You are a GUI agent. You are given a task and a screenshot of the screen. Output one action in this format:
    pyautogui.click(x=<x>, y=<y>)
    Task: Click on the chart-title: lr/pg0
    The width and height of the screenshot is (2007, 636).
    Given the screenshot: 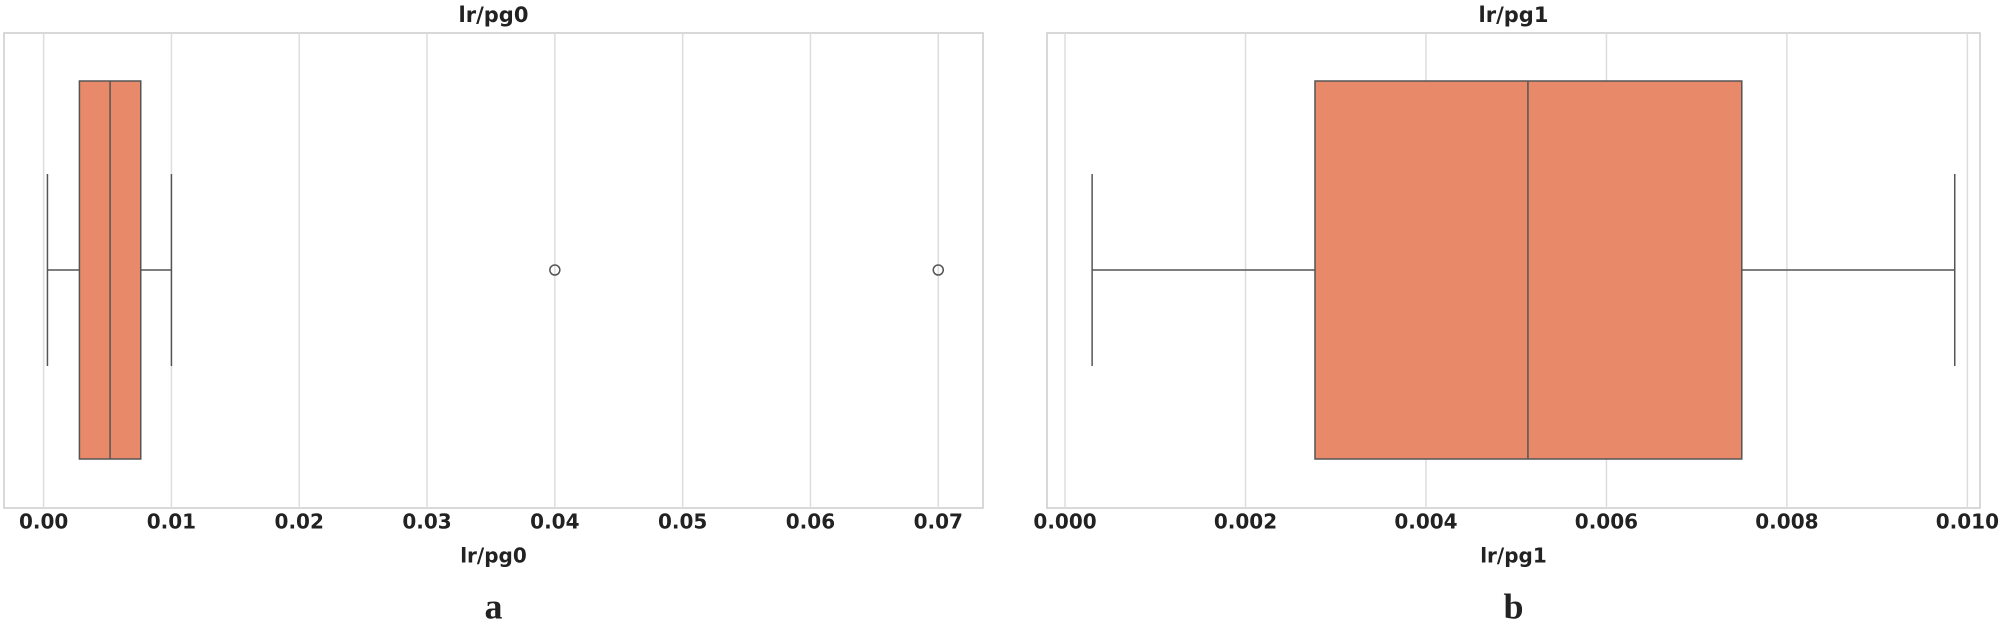 What is the action you would take?
    pyautogui.click(x=494, y=15)
    